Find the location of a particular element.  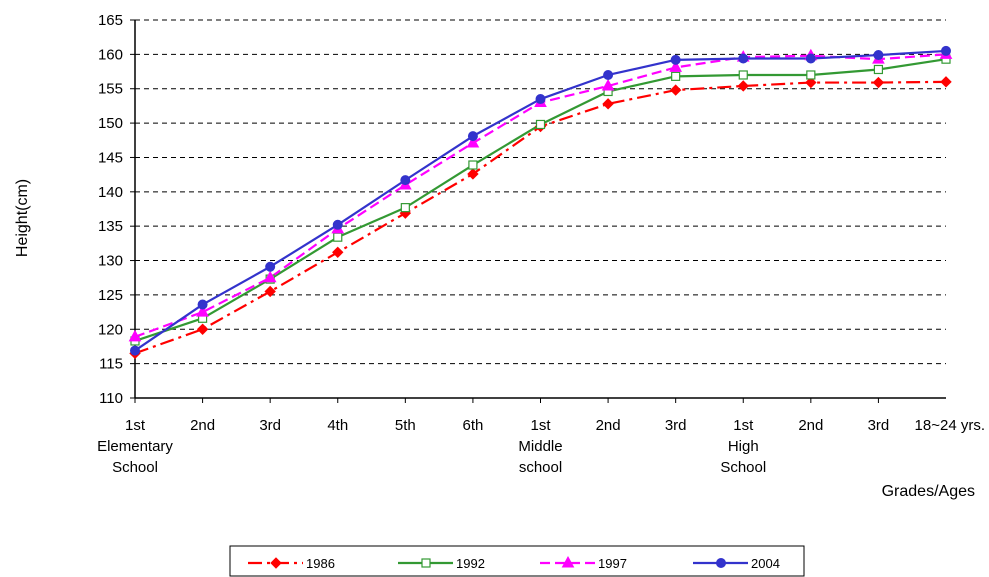

legend-label-1992: 1992 is located at coordinates (470, 563).